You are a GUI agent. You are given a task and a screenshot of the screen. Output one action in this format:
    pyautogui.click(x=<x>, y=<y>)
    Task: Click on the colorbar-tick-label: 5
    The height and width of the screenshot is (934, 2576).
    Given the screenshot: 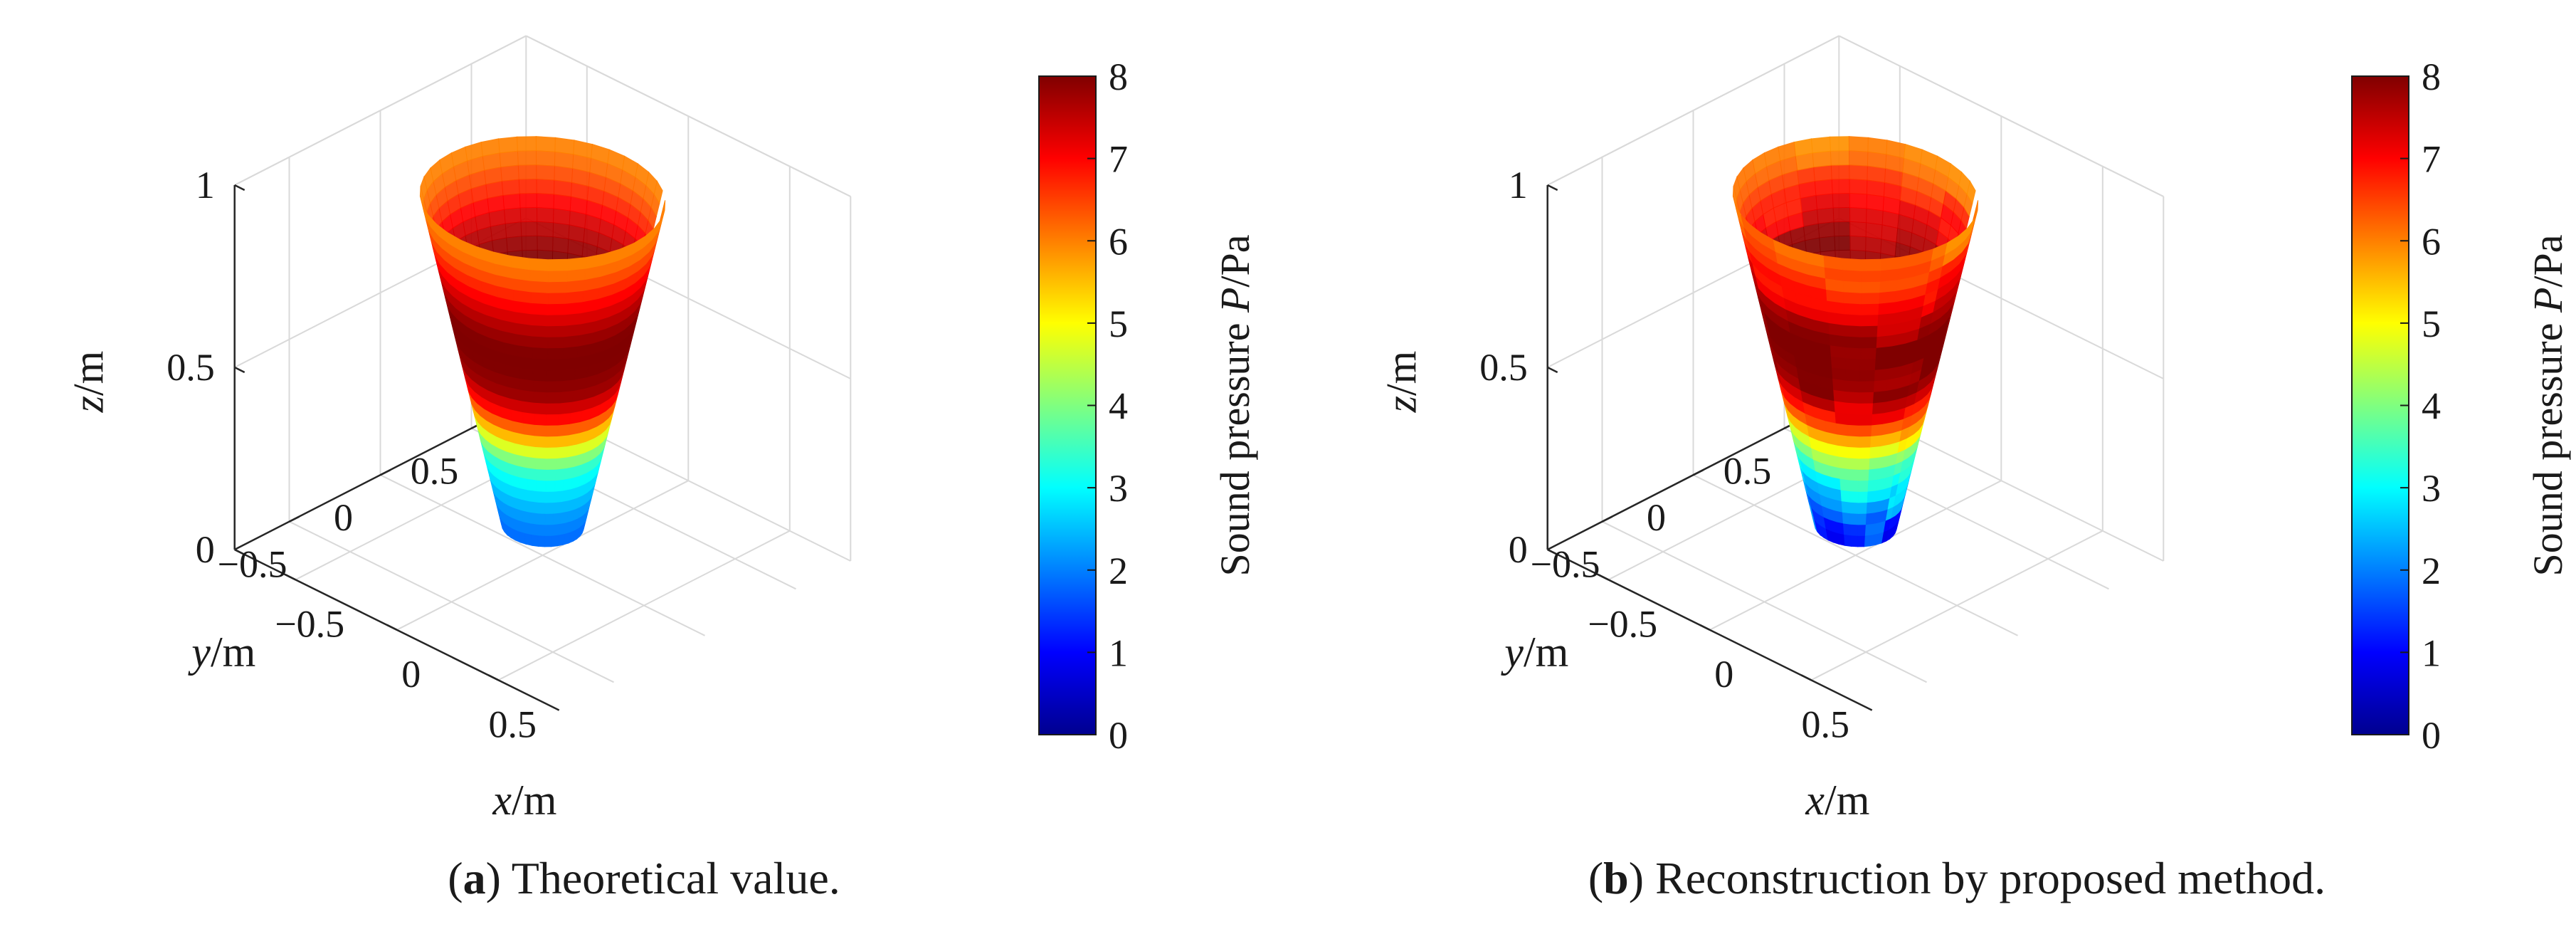 What is the action you would take?
    pyautogui.click(x=1118, y=324)
    